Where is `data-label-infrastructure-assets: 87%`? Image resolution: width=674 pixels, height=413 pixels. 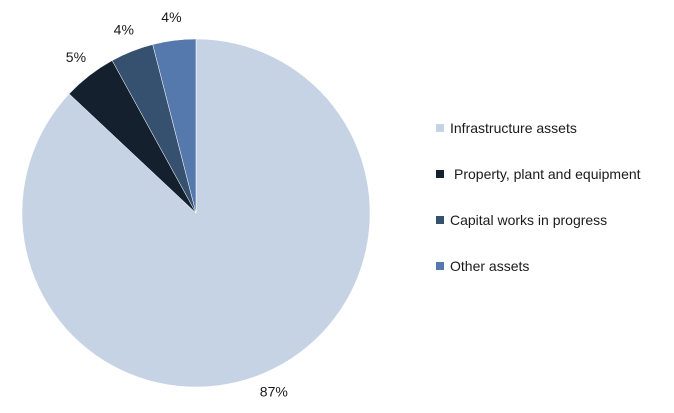 data-label-infrastructure-assets: 87% is located at coordinates (274, 392).